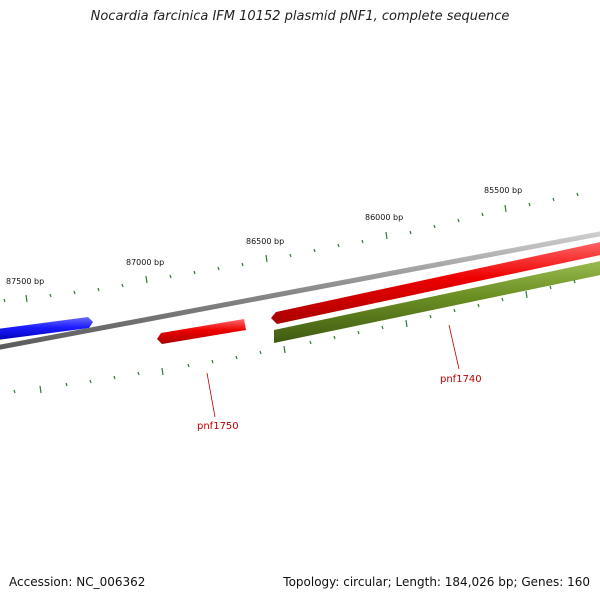 This screenshot has height=600, width=600. Describe the element at coordinates (46, 329) in the screenshot. I see `gene-arrow-blue` at that location.